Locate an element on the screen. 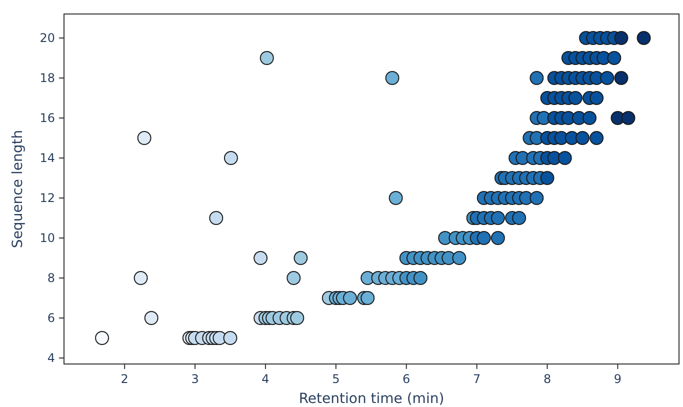  y-tick-label: 14 is located at coordinates (47, 158).